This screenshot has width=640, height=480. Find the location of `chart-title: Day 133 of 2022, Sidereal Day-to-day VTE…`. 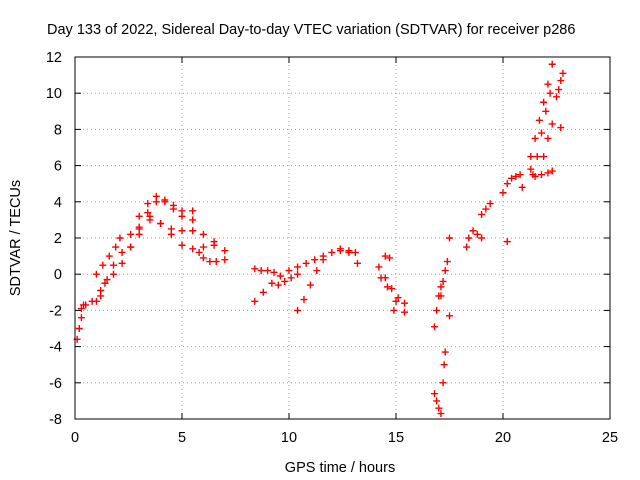

chart-title: Day 133 of 2022, Sidereal Day-to-day VTE… is located at coordinates (311, 30).